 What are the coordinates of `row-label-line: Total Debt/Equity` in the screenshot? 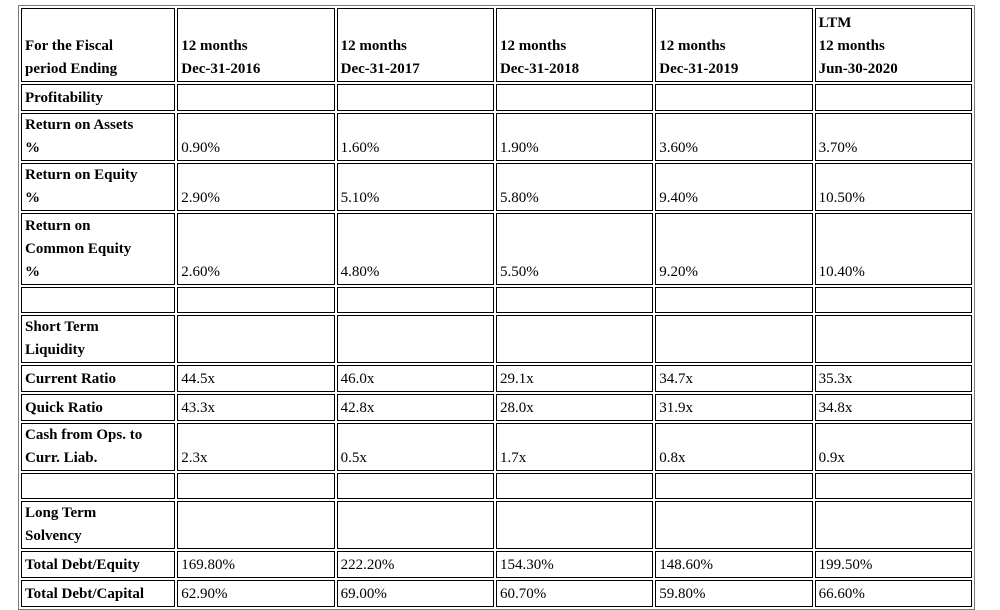 It's located at (82, 565).